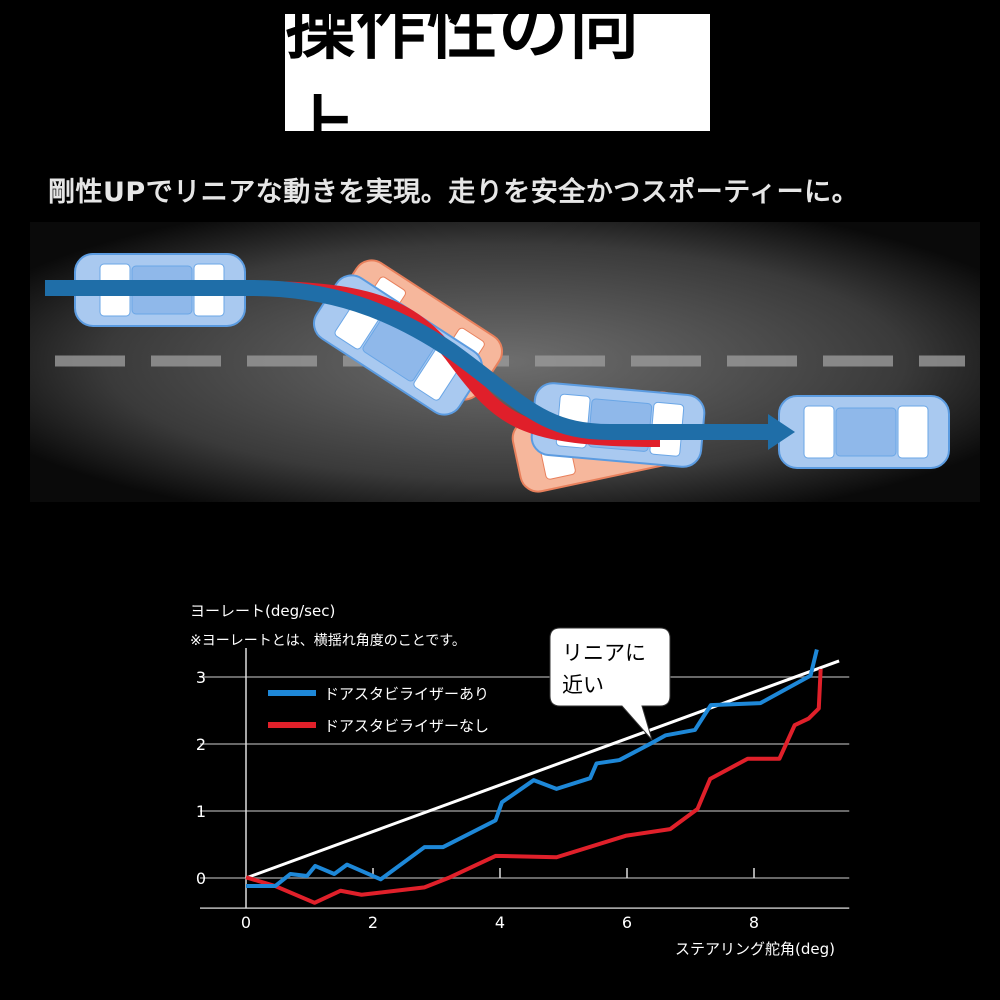 This screenshot has height=1000, width=1000. What do you see at coordinates (755, 949) in the screenshot?
I see `x-axis-label: ステアリング舵角(deg)` at bounding box center [755, 949].